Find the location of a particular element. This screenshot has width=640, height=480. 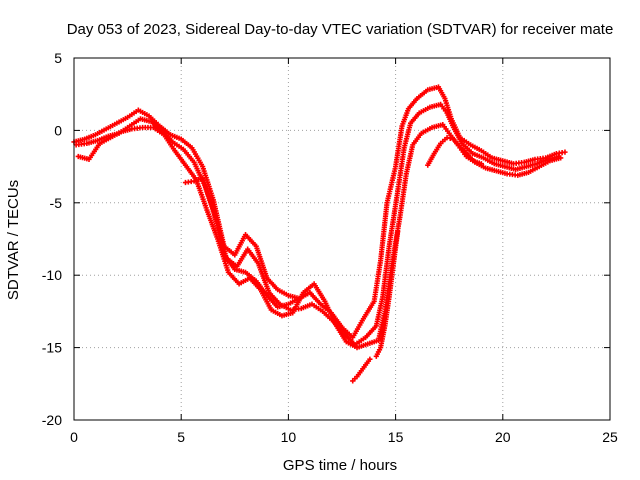

series-track-d is located at coordinates (247, 242).